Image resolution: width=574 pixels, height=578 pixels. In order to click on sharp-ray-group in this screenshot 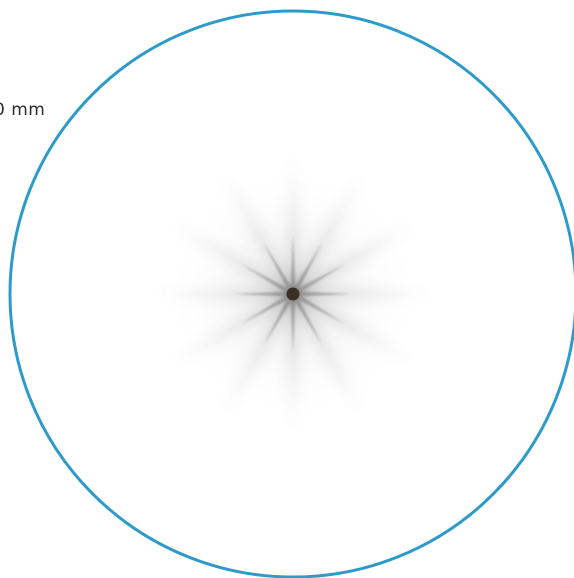, I will do `click(293, 294)`.